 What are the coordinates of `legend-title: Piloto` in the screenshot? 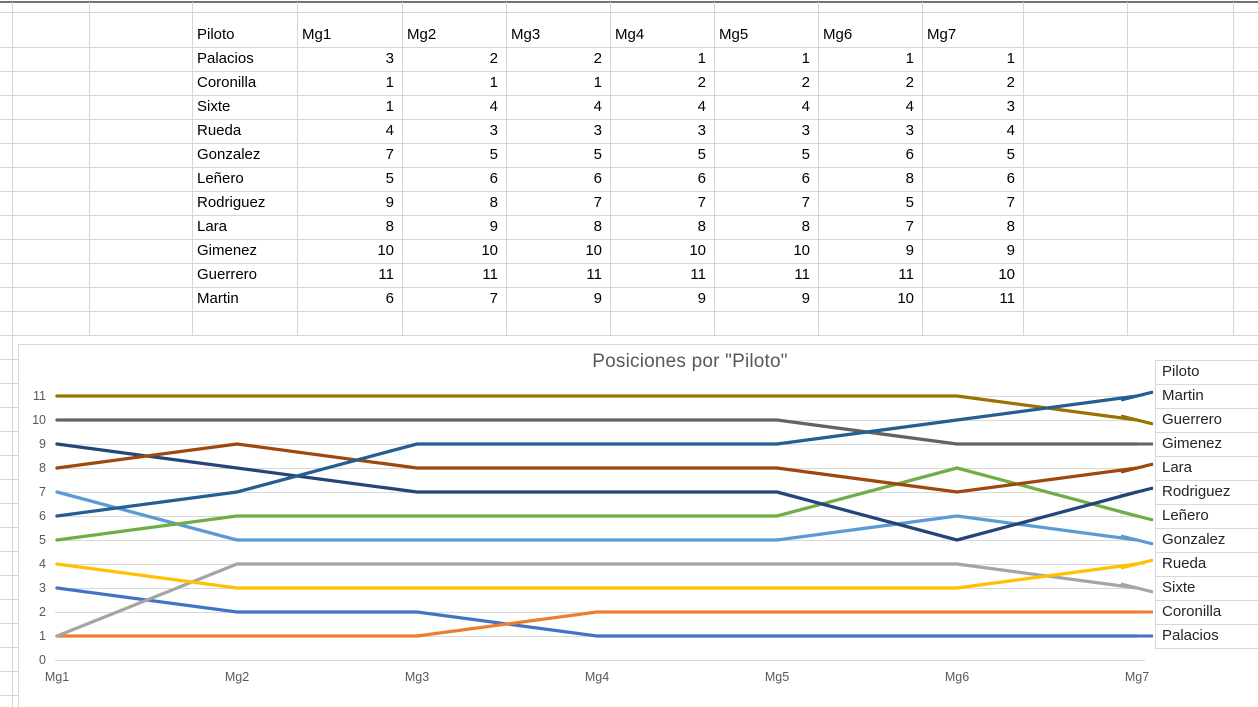 It's located at (1181, 371).